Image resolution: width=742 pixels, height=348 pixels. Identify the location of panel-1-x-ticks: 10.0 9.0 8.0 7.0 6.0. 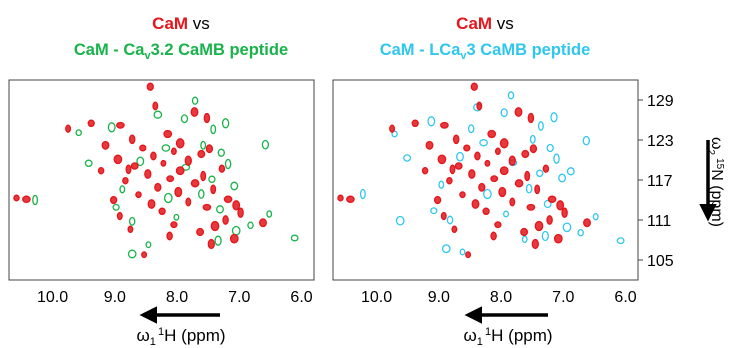
(175, 297).